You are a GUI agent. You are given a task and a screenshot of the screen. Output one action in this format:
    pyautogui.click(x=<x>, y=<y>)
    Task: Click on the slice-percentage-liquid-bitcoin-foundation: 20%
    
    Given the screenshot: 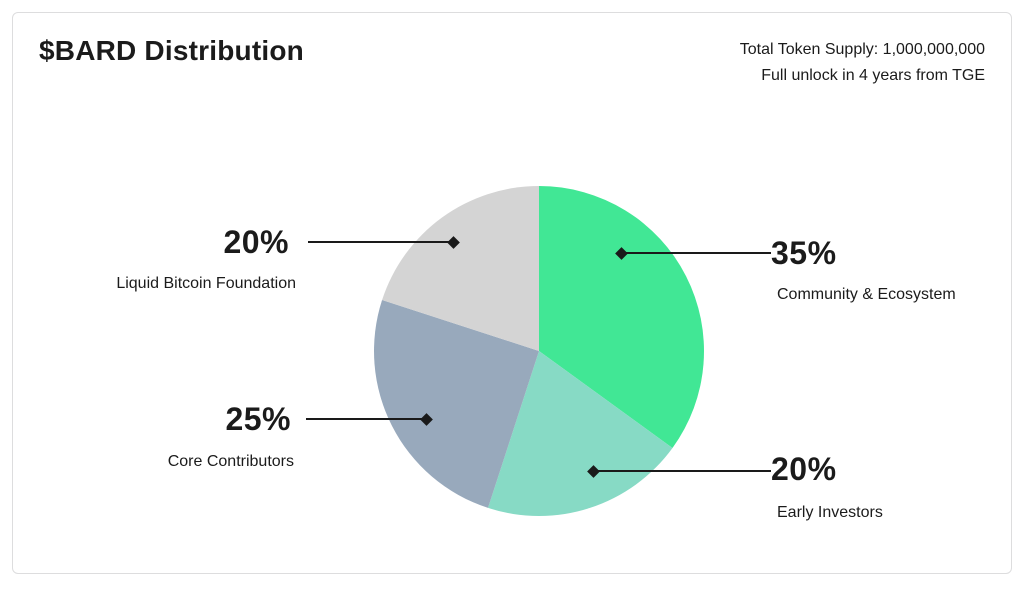 What is the action you would take?
    pyautogui.click(x=256, y=242)
    